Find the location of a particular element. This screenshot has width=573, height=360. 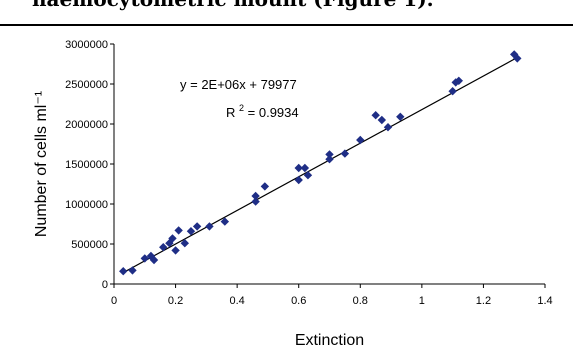

y-axis-title: Number of cells ml⁻¹ is located at coordinates (41, 164).